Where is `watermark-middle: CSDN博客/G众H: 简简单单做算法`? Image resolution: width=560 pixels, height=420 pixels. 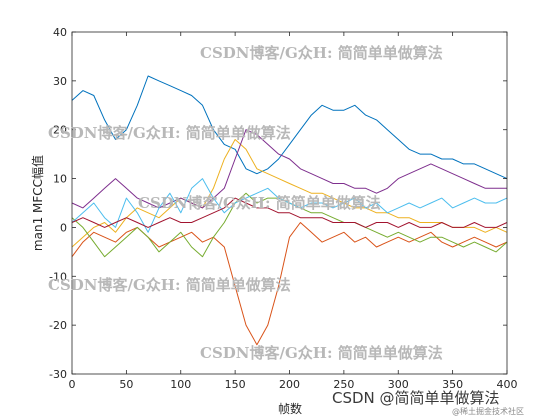 watermark-middle: CSDN博客/G众H: 简简单单做算法 is located at coordinates (259, 203).